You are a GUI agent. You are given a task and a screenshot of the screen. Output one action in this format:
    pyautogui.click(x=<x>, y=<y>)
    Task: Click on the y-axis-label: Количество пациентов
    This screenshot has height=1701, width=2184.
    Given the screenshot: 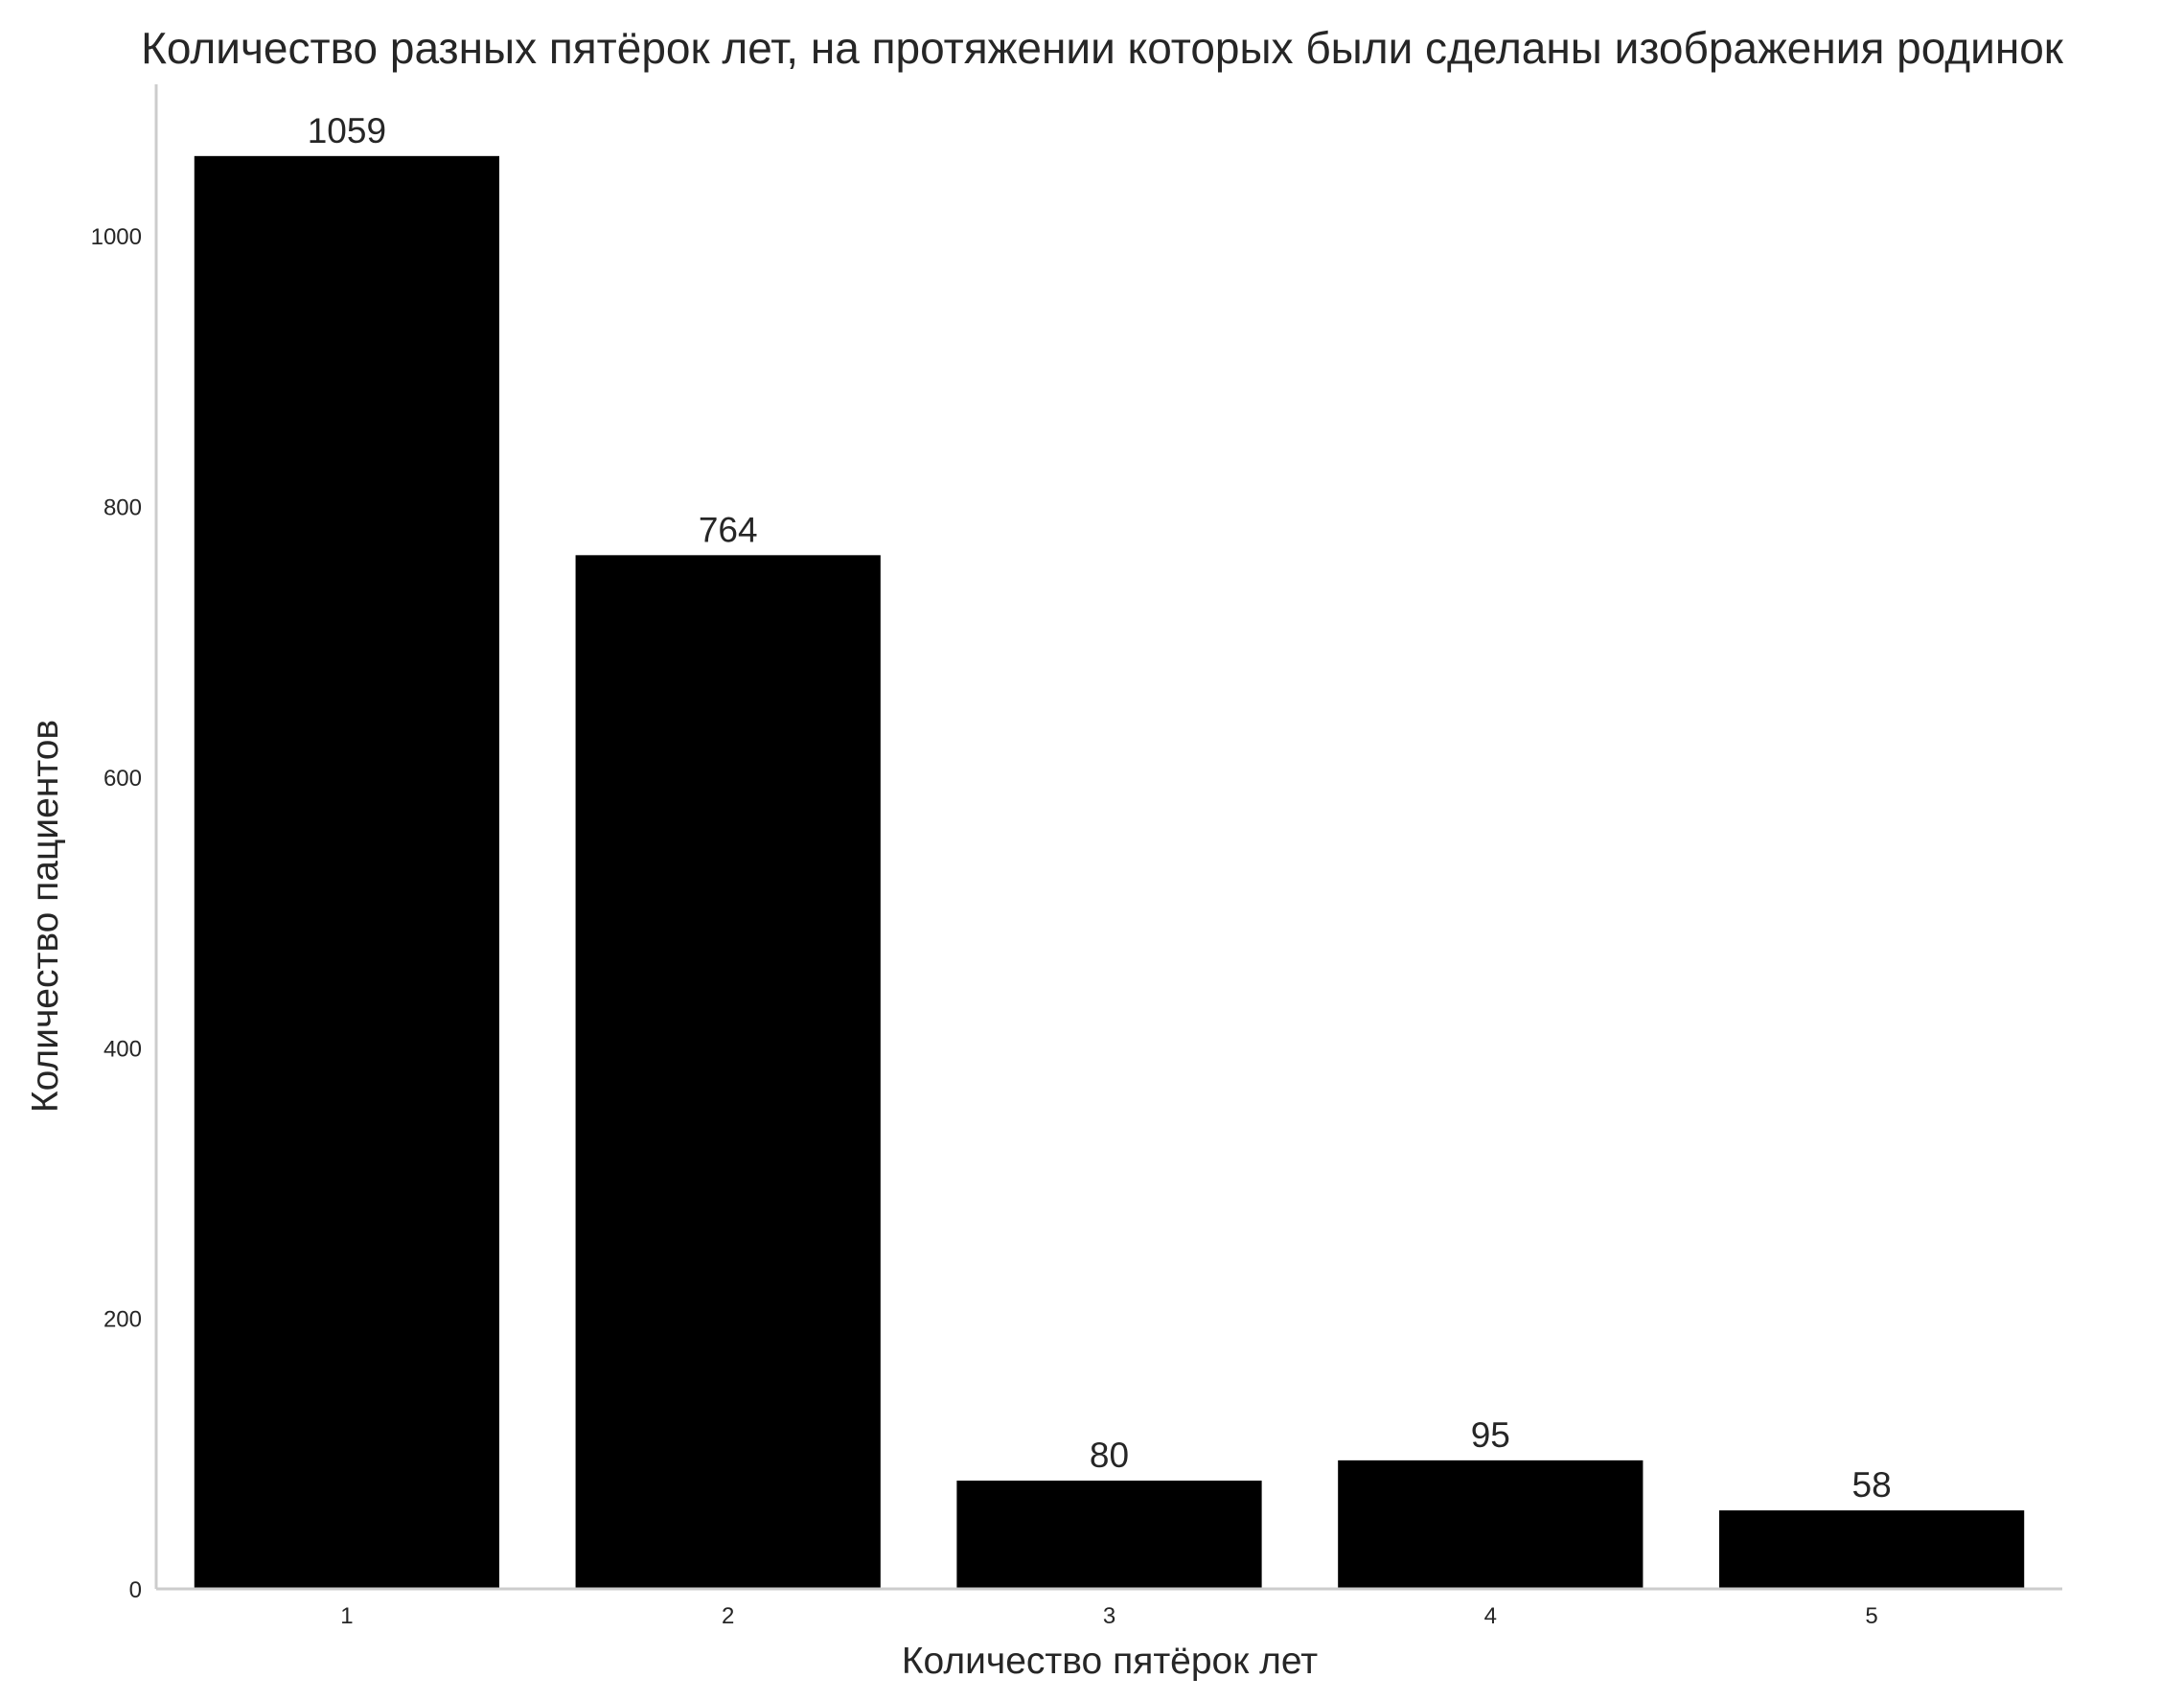 What is the action you would take?
    pyautogui.click(x=46, y=916)
    